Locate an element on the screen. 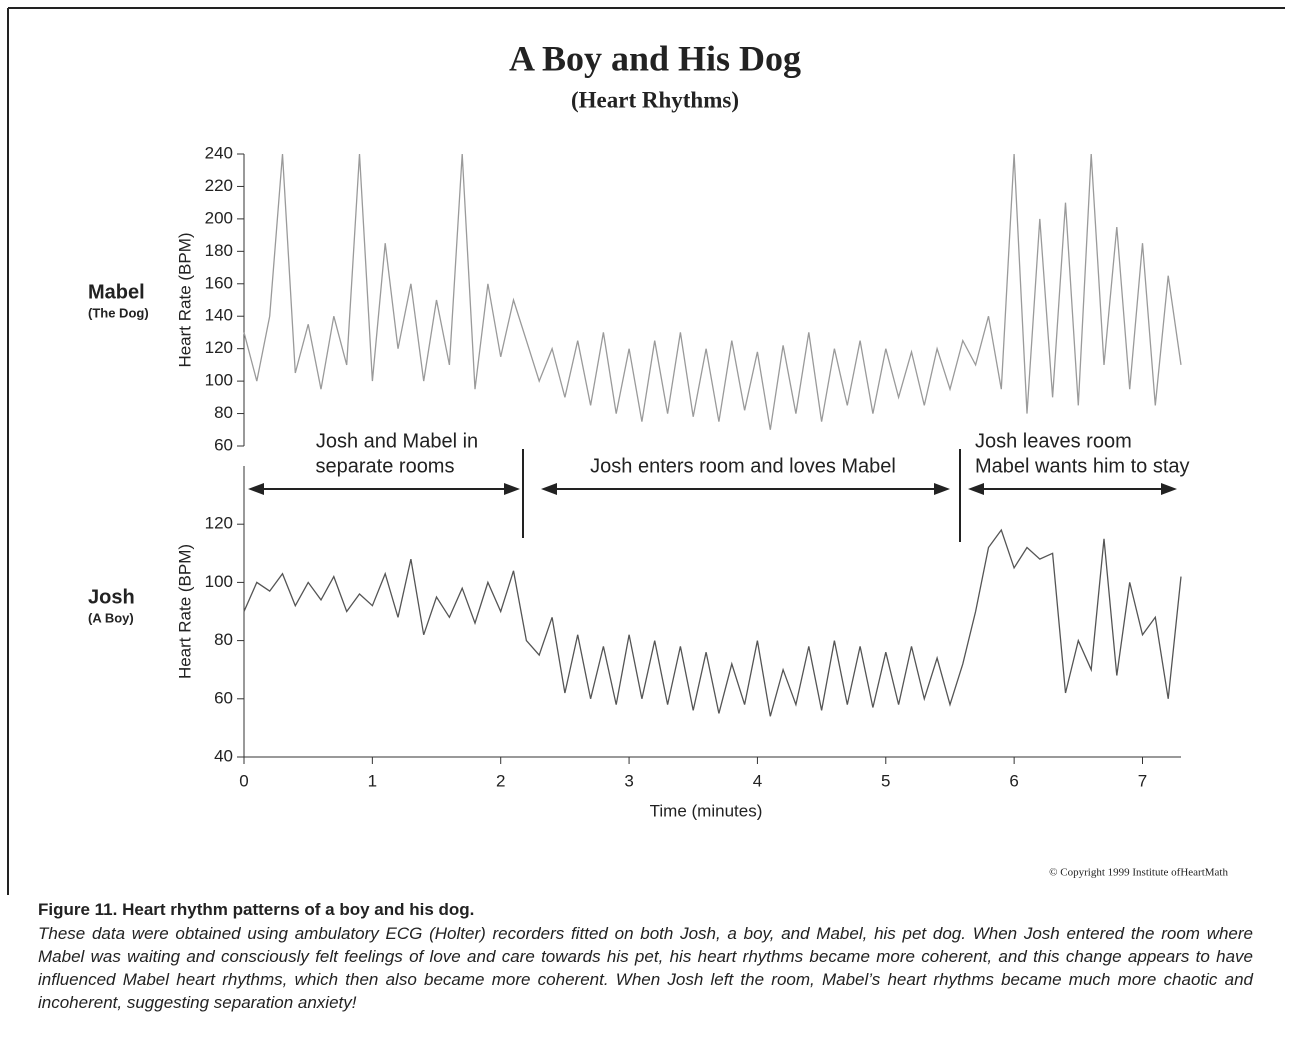  x-axis-title: Time (minutes) is located at coordinates (706, 810).